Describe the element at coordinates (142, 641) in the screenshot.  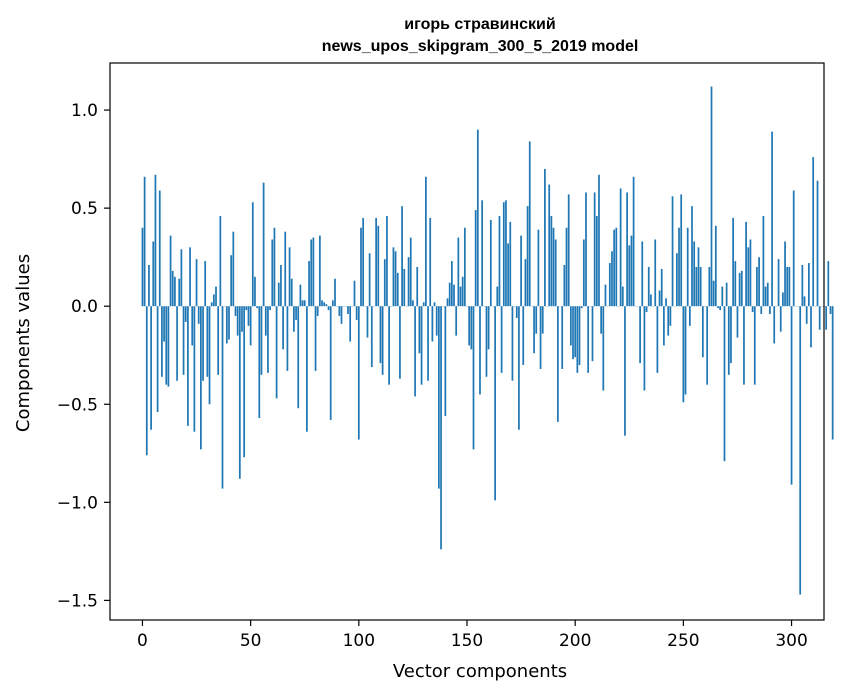
I see `x-tick-label: 0` at that location.